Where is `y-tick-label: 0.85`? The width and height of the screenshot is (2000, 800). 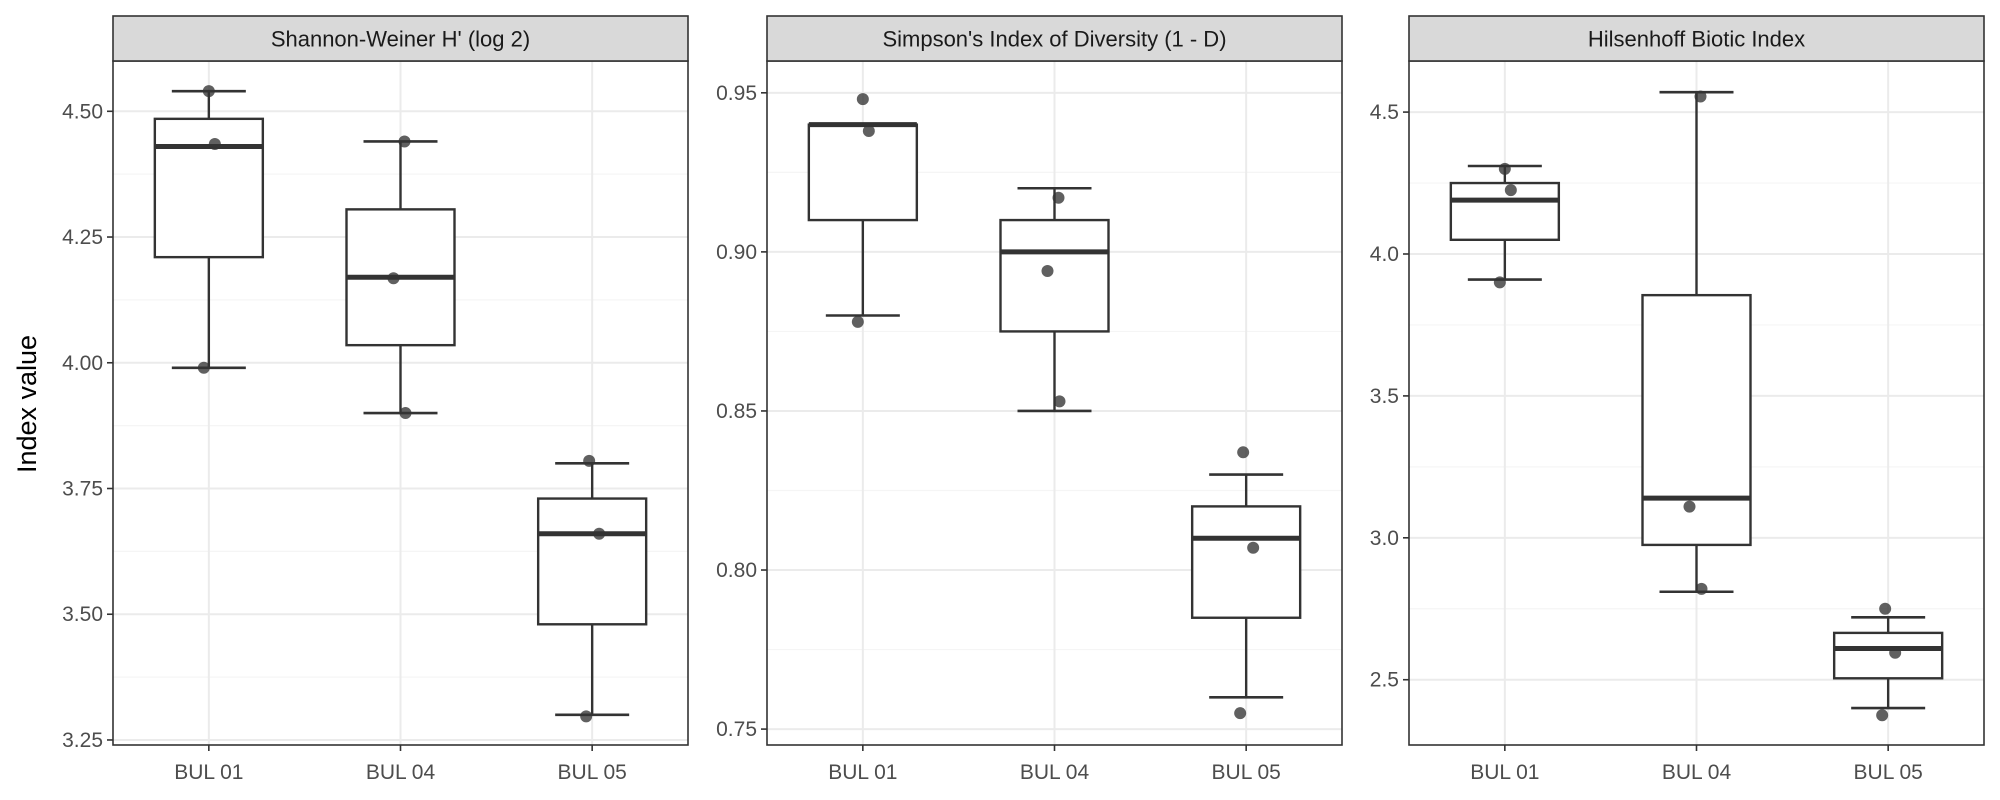
y-tick-label: 0.85 is located at coordinates (736, 411).